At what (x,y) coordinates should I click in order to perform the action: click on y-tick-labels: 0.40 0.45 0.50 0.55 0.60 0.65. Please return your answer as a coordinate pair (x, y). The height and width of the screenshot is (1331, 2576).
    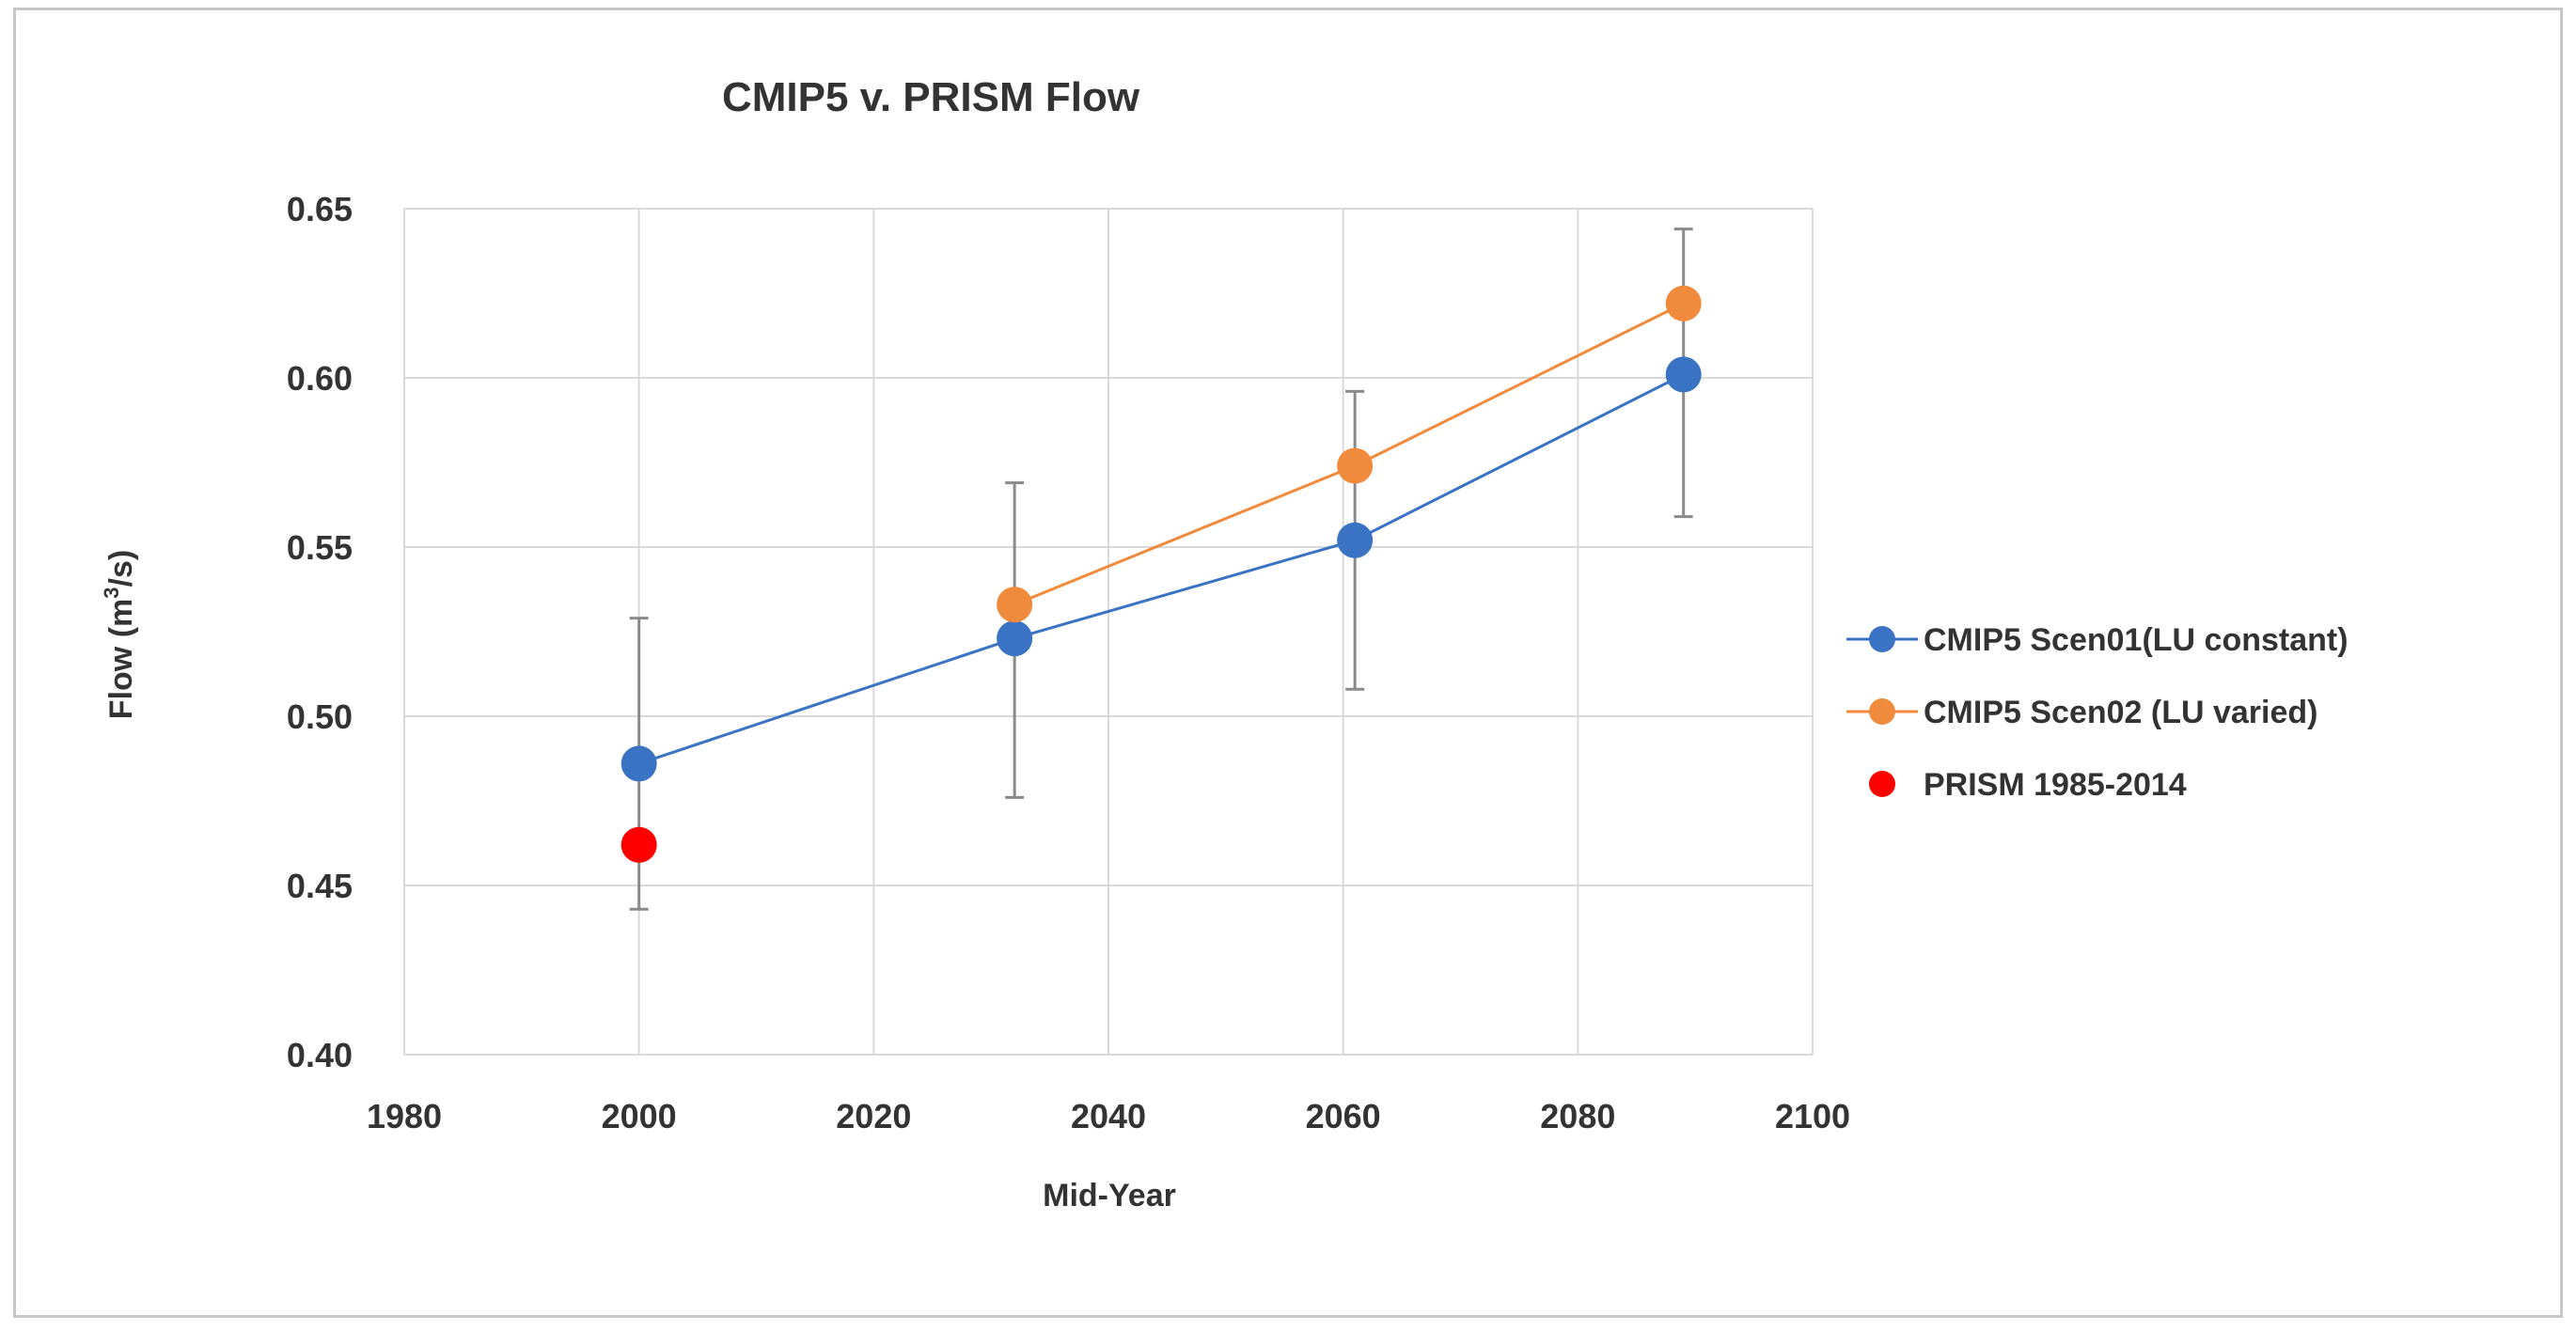
    Looking at the image, I should click on (320, 632).